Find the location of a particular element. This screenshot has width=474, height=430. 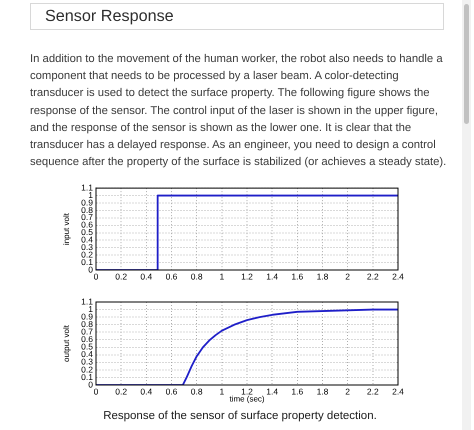

y-axis-title: input volt is located at coordinates (67, 229).